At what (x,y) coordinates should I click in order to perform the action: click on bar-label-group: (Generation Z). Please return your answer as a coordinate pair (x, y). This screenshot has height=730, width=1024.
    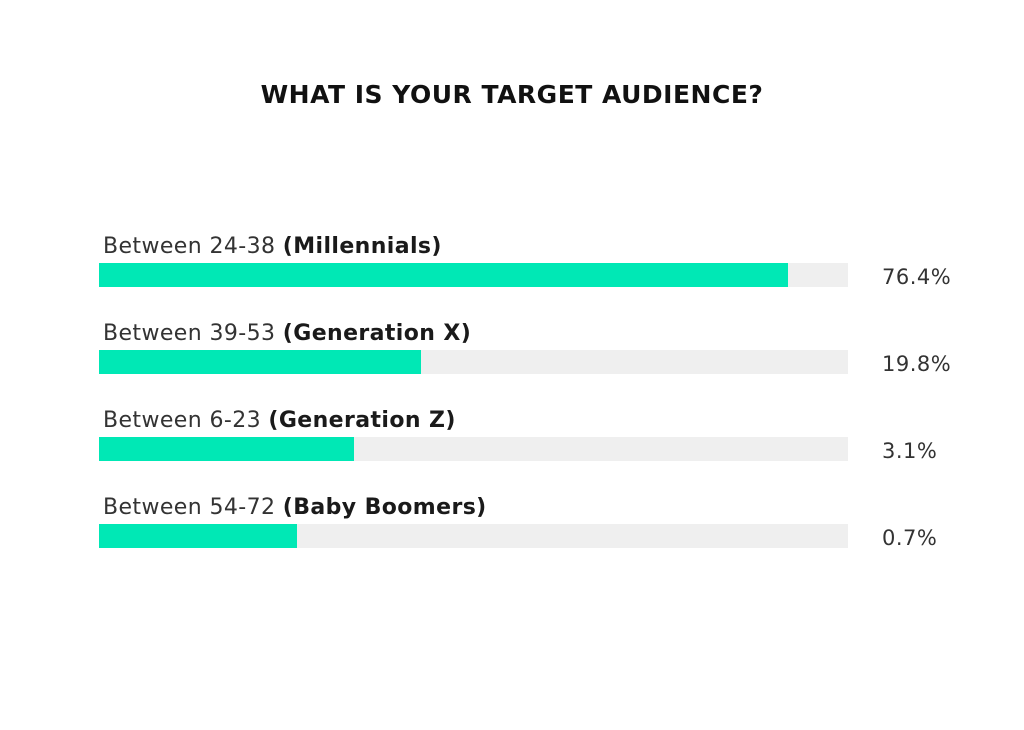
    Looking at the image, I should click on (361, 420).